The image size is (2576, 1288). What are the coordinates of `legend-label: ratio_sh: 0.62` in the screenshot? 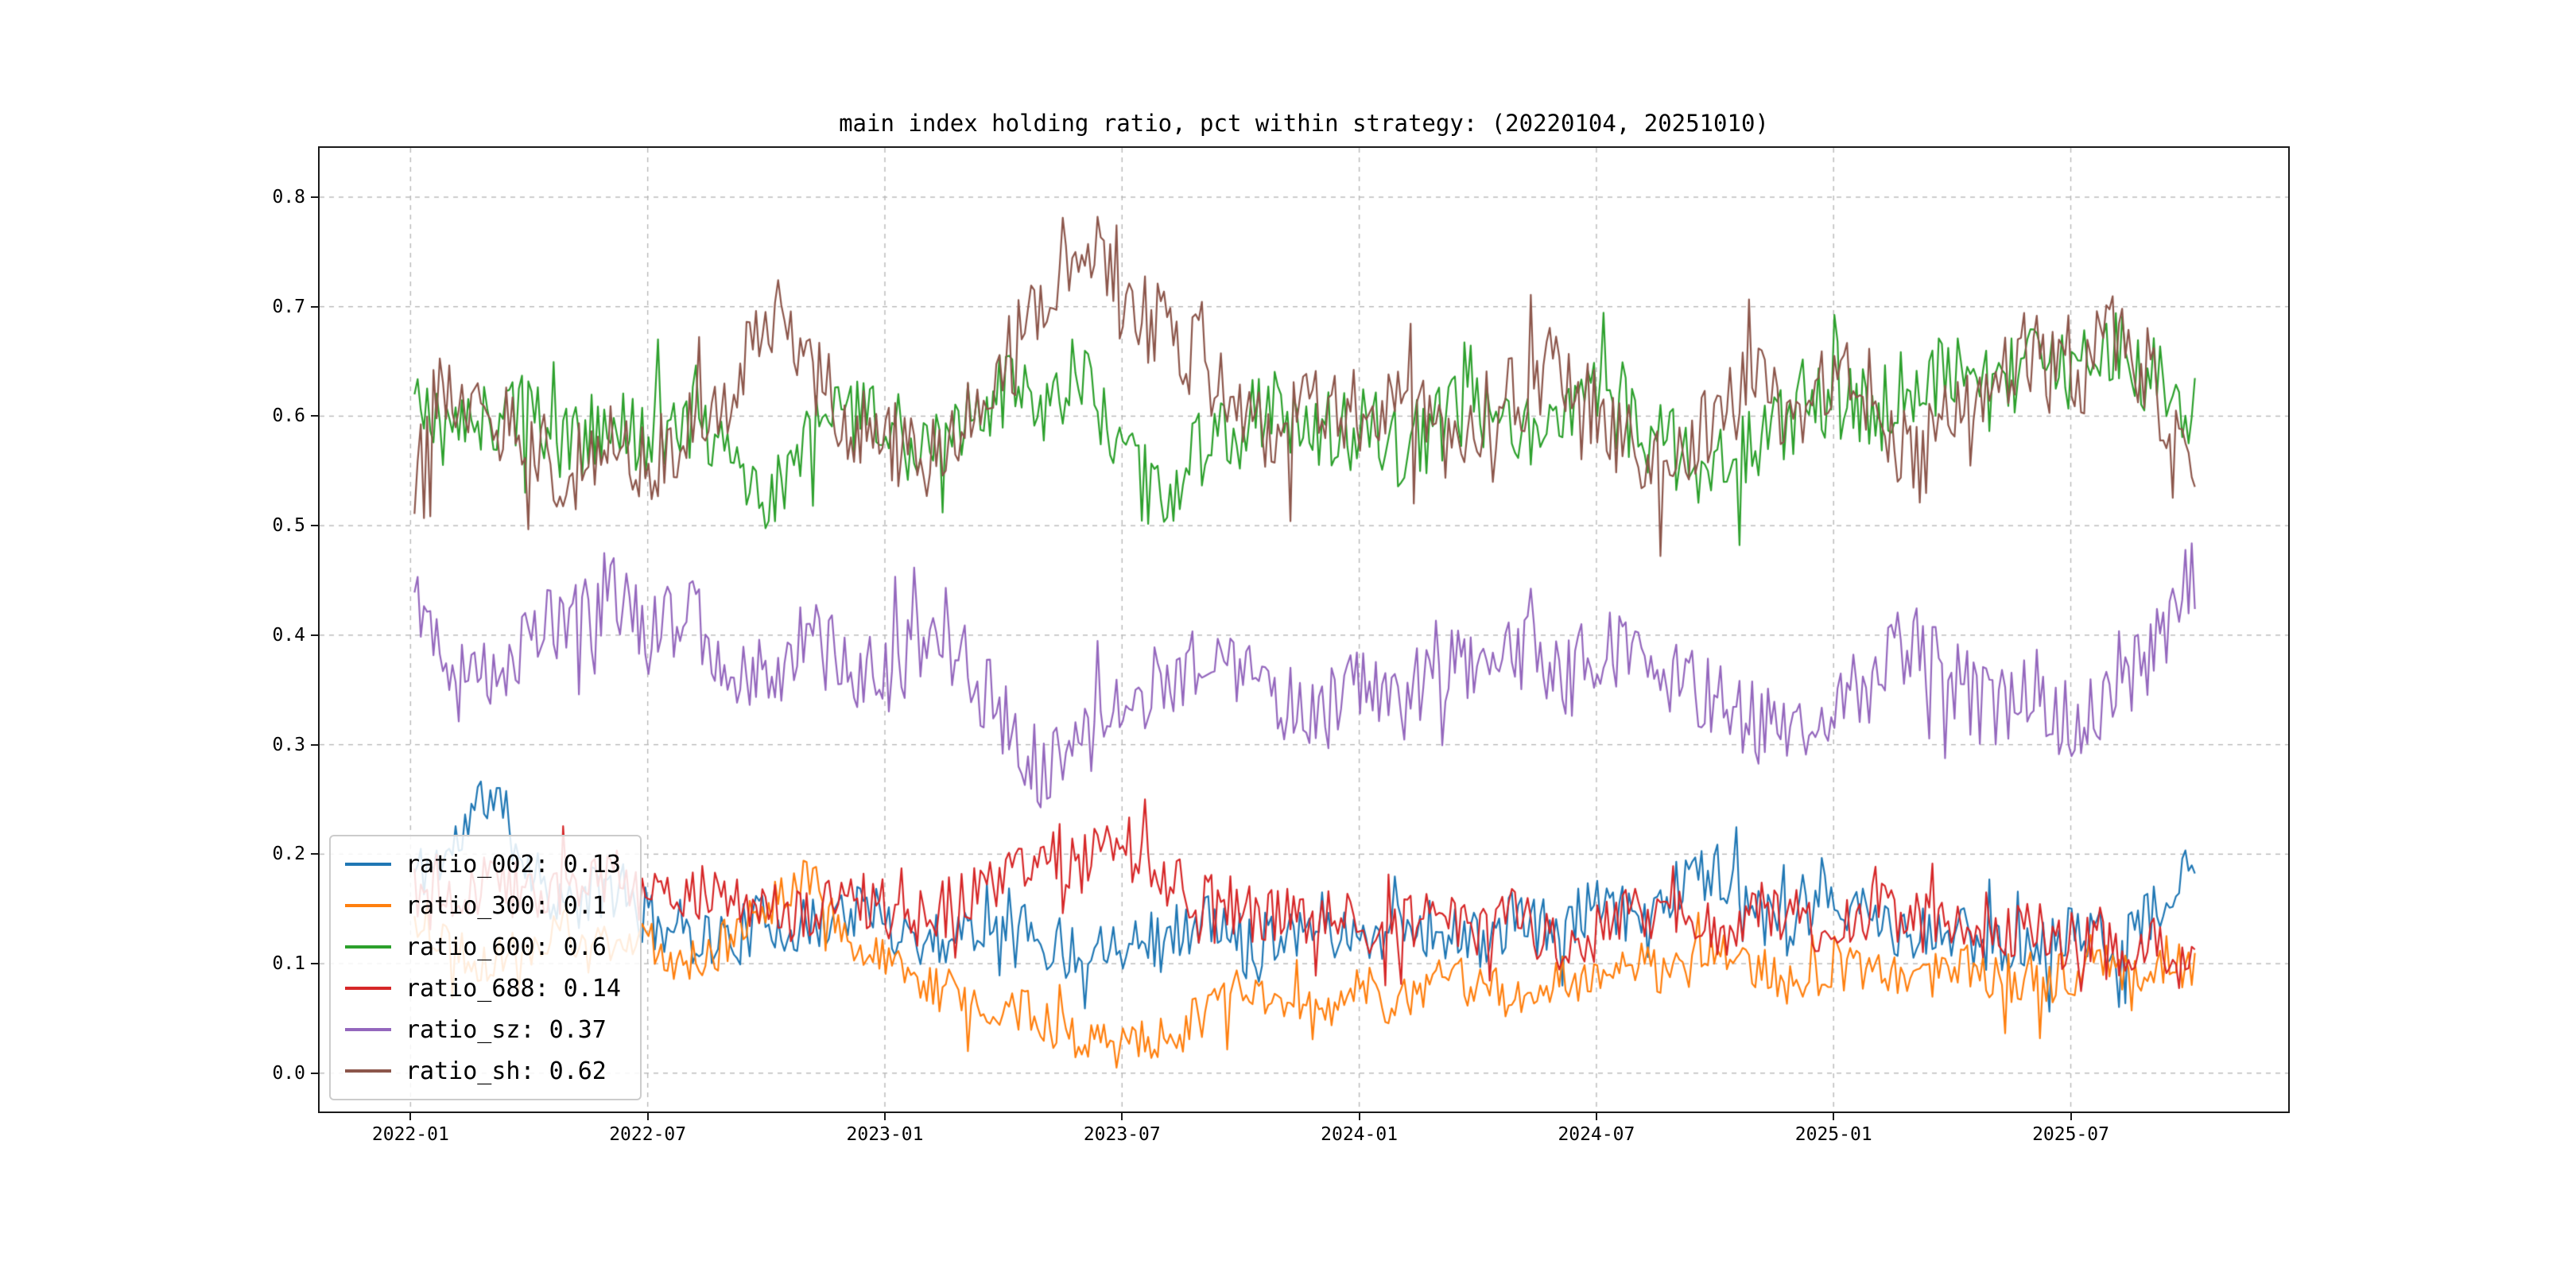 It's located at (506, 1071).